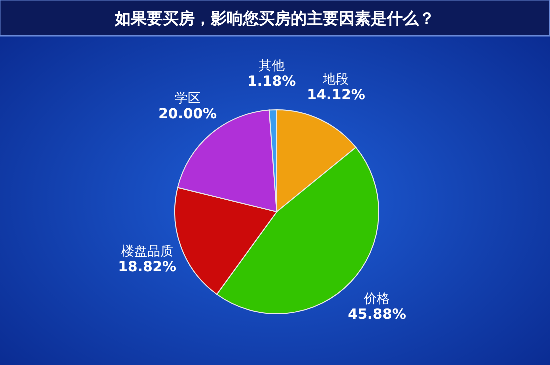  Describe the element at coordinates (187, 99) in the screenshot. I see `slice-label: 学区` at that location.